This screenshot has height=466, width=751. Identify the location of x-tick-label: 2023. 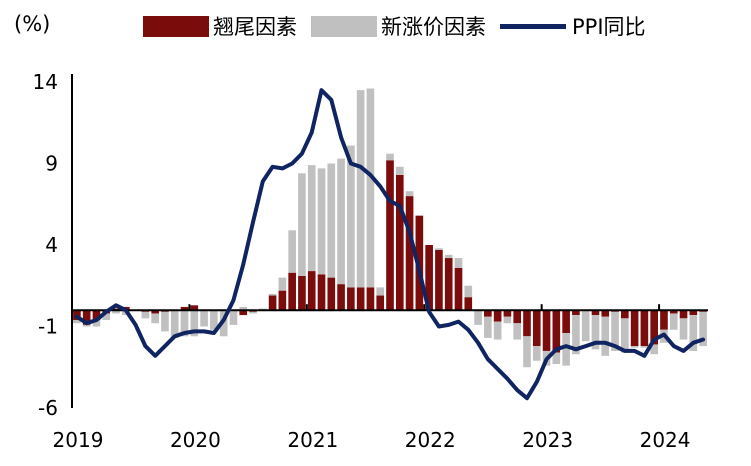
(547, 440).